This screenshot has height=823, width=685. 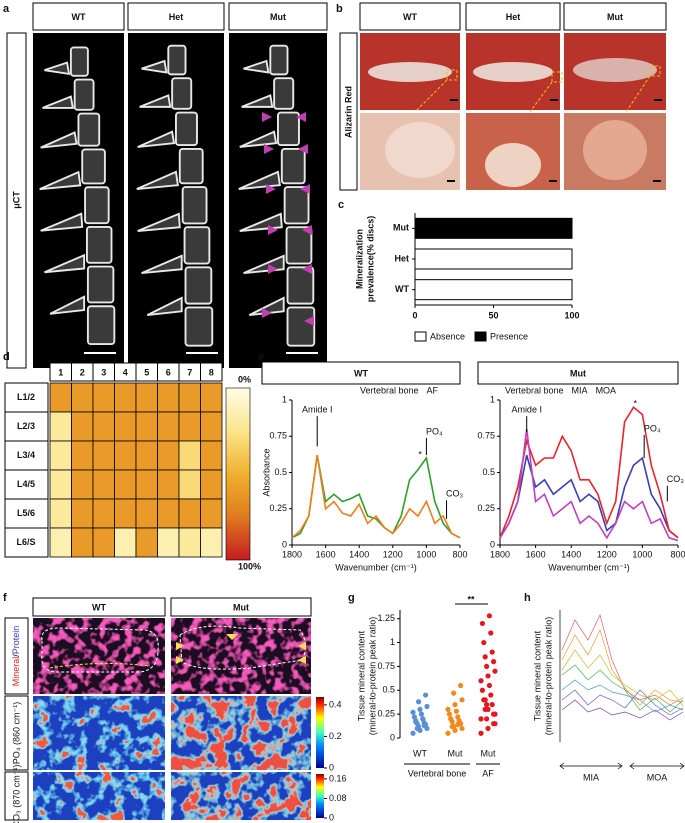 What do you see at coordinates (433, 390) in the screenshot?
I see `legend-label: AF` at bounding box center [433, 390].